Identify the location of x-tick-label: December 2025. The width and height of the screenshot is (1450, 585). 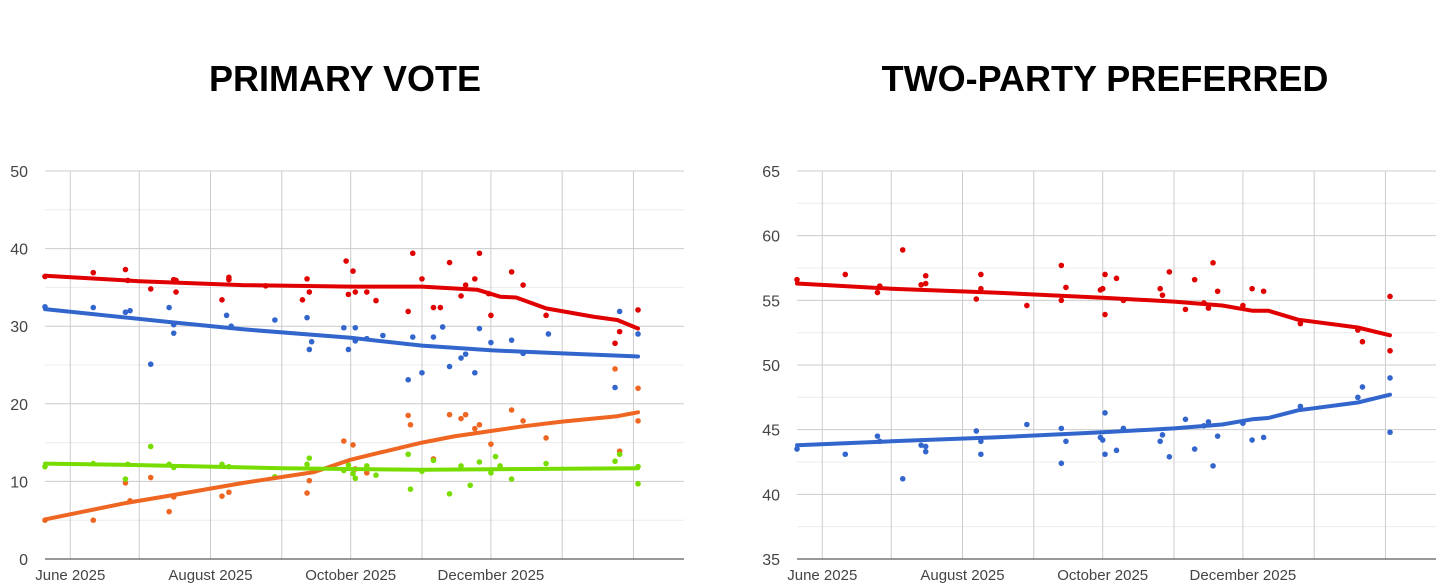
(1243, 575).